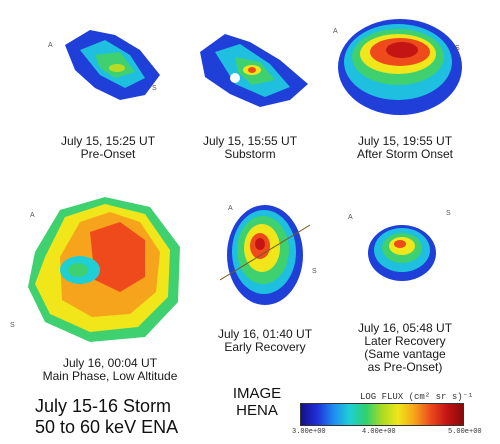 This screenshot has height=444, width=500. I want to click on colorbar-min-label: 3.00e+00, so click(309, 432).